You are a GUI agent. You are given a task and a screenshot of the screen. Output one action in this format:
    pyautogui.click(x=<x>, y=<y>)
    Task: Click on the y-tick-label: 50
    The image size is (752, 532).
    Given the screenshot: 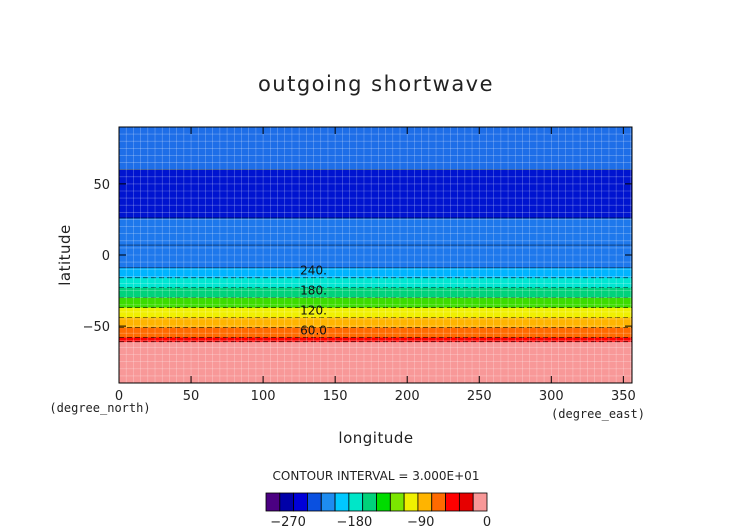 What is the action you would take?
    pyautogui.click(x=101, y=185)
    